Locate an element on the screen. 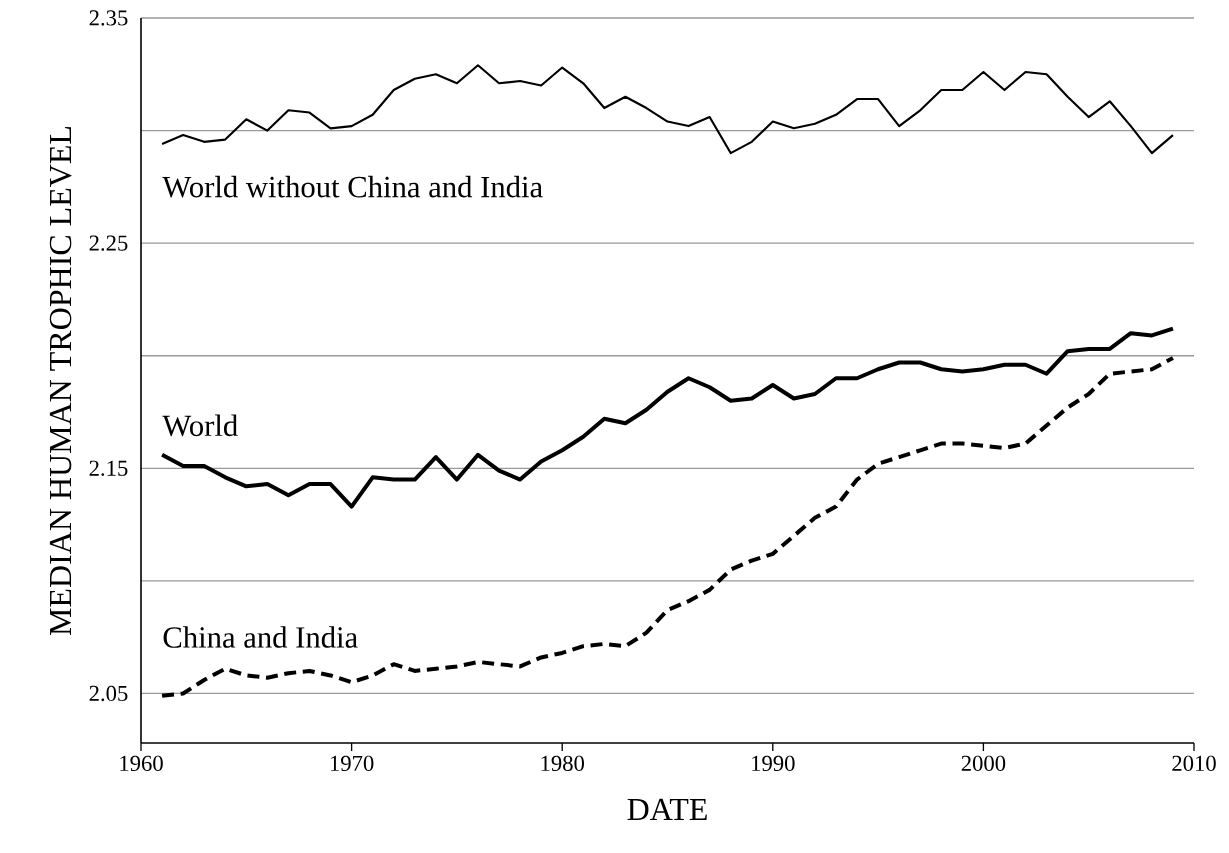  series-label: China and India is located at coordinates (260, 637).